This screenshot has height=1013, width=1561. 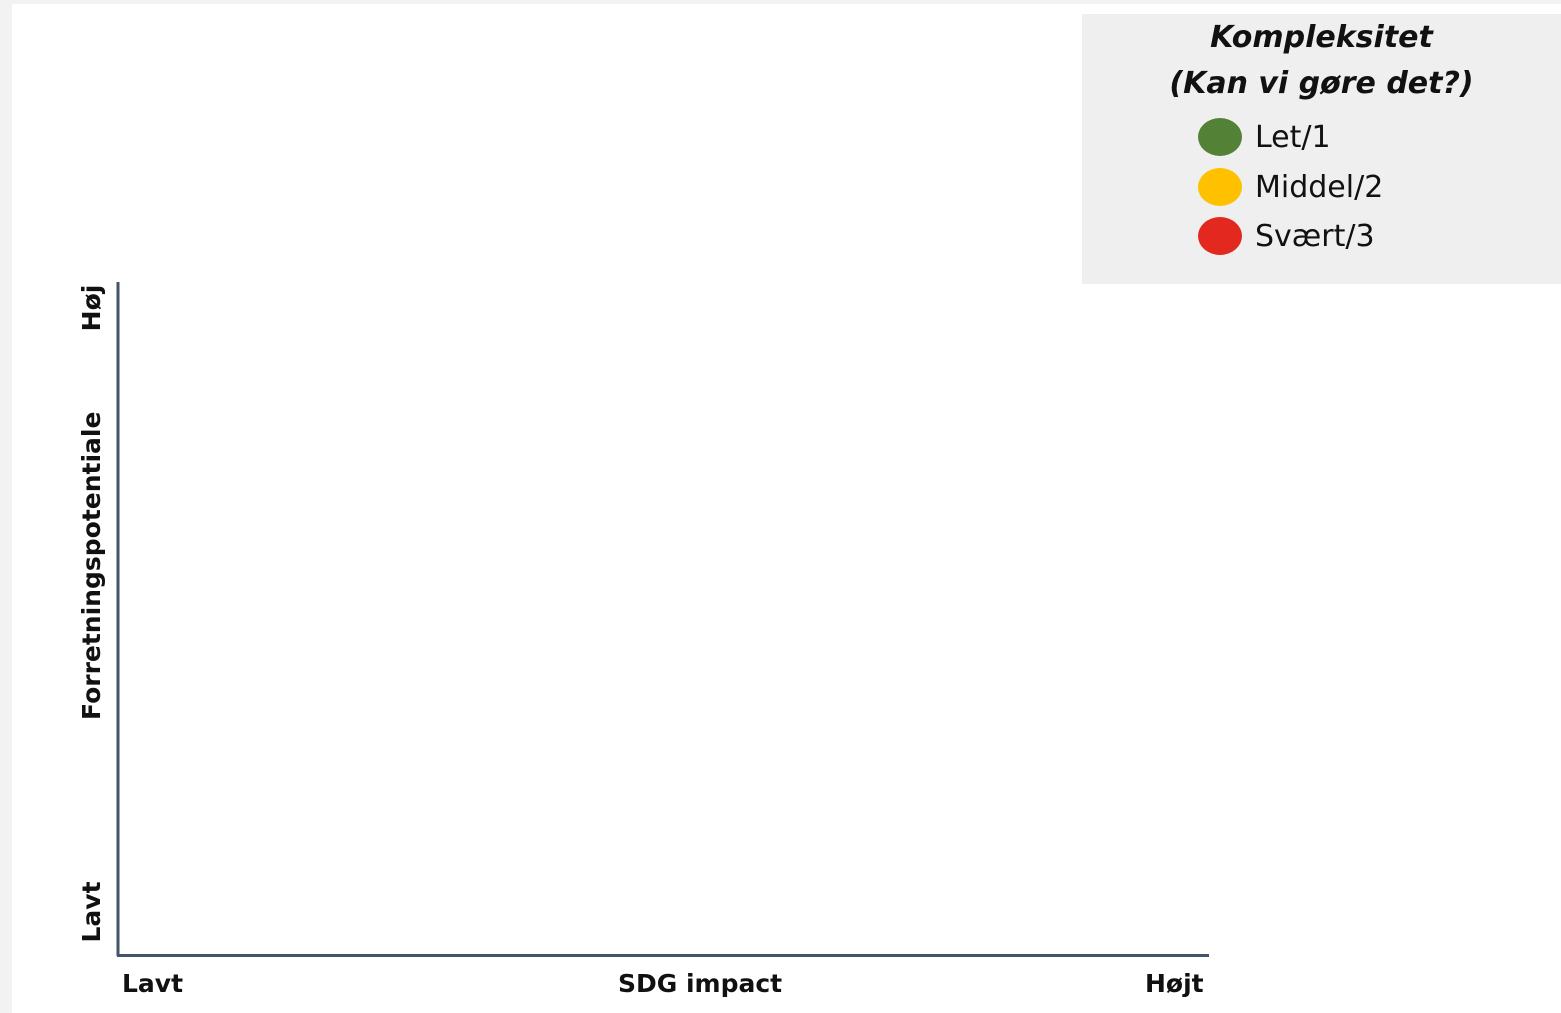 What do you see at coordinates (1293, 137) in the screenshot?
I see `legend-item-label: Let/1` at bounding box center [1293, 137].